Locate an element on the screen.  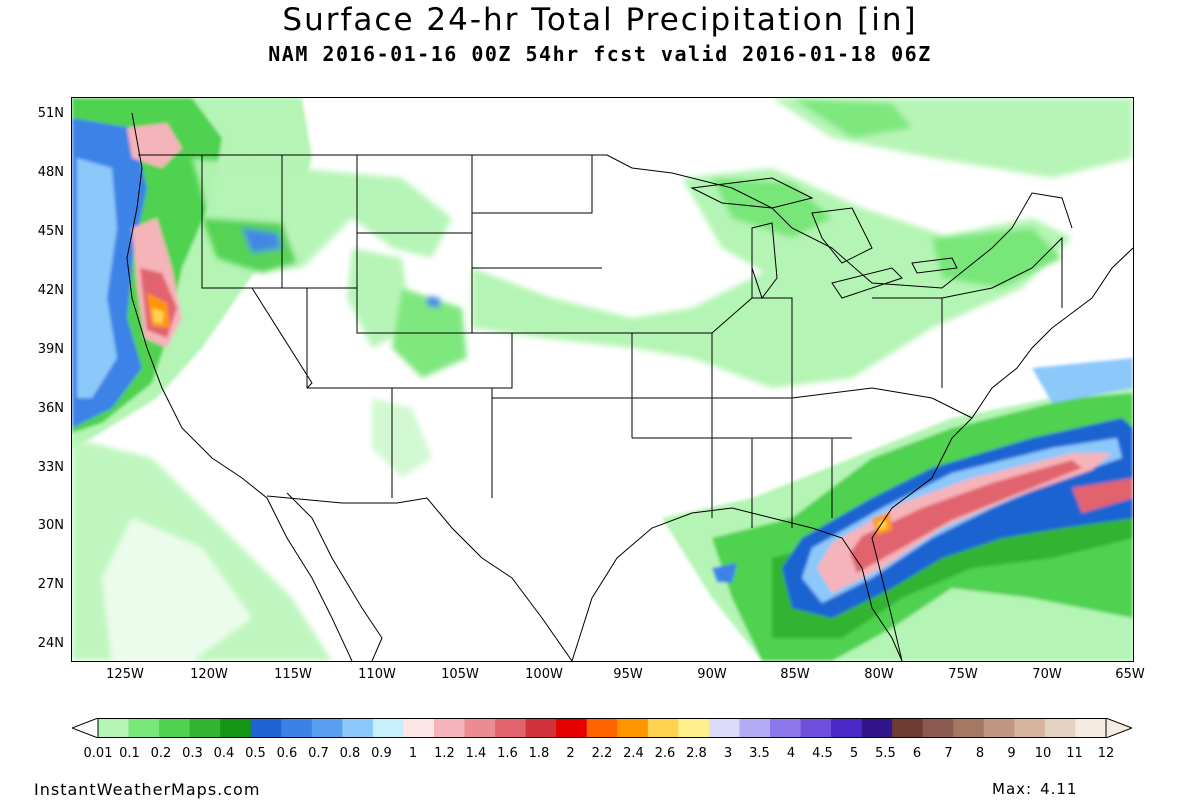
legend-label: 4 is located at coordinates (791, 753).